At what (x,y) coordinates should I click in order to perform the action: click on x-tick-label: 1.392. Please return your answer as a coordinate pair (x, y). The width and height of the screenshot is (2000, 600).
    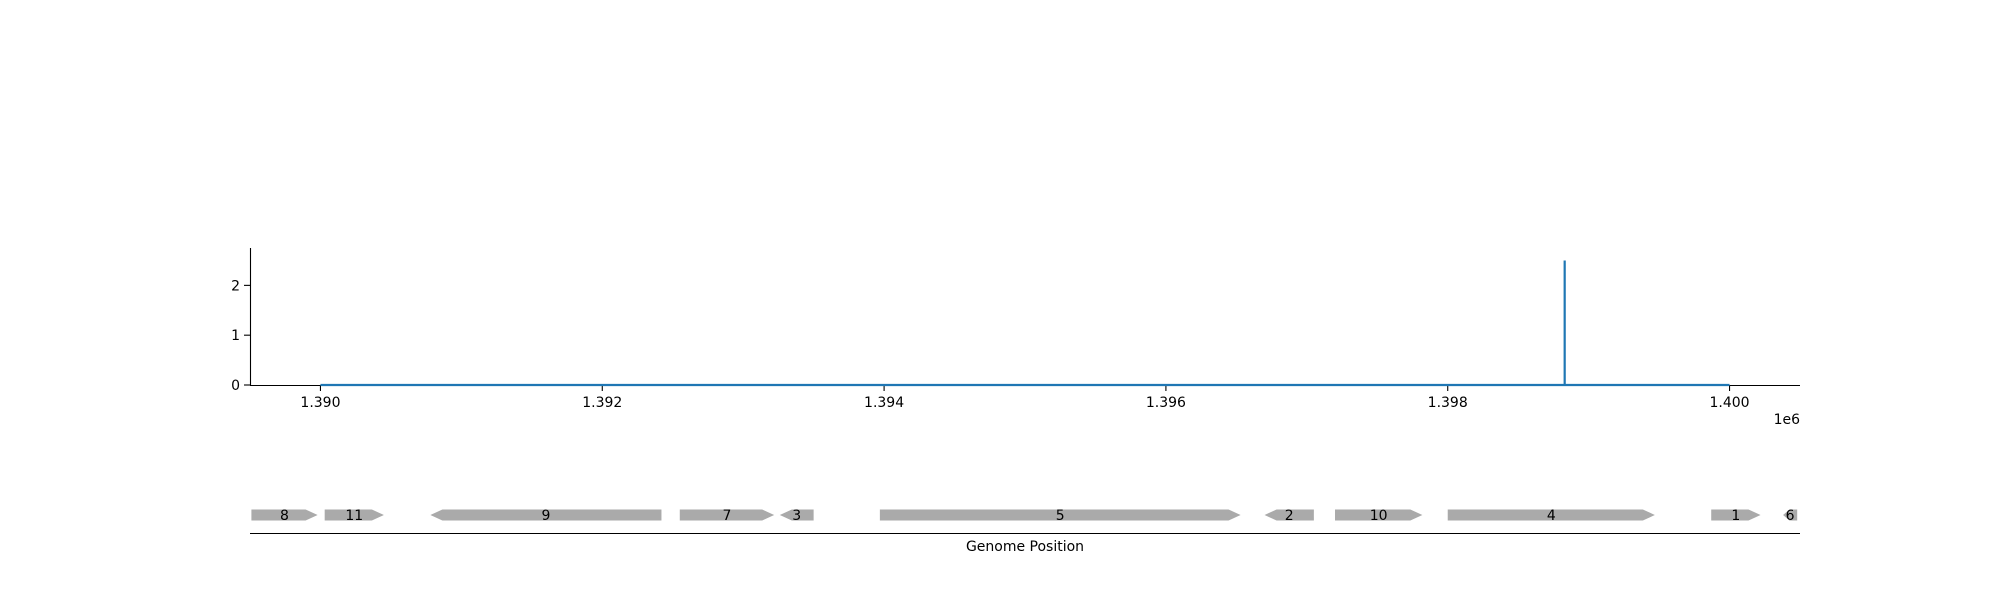
    Looking at the image, I should click on (602, 403).